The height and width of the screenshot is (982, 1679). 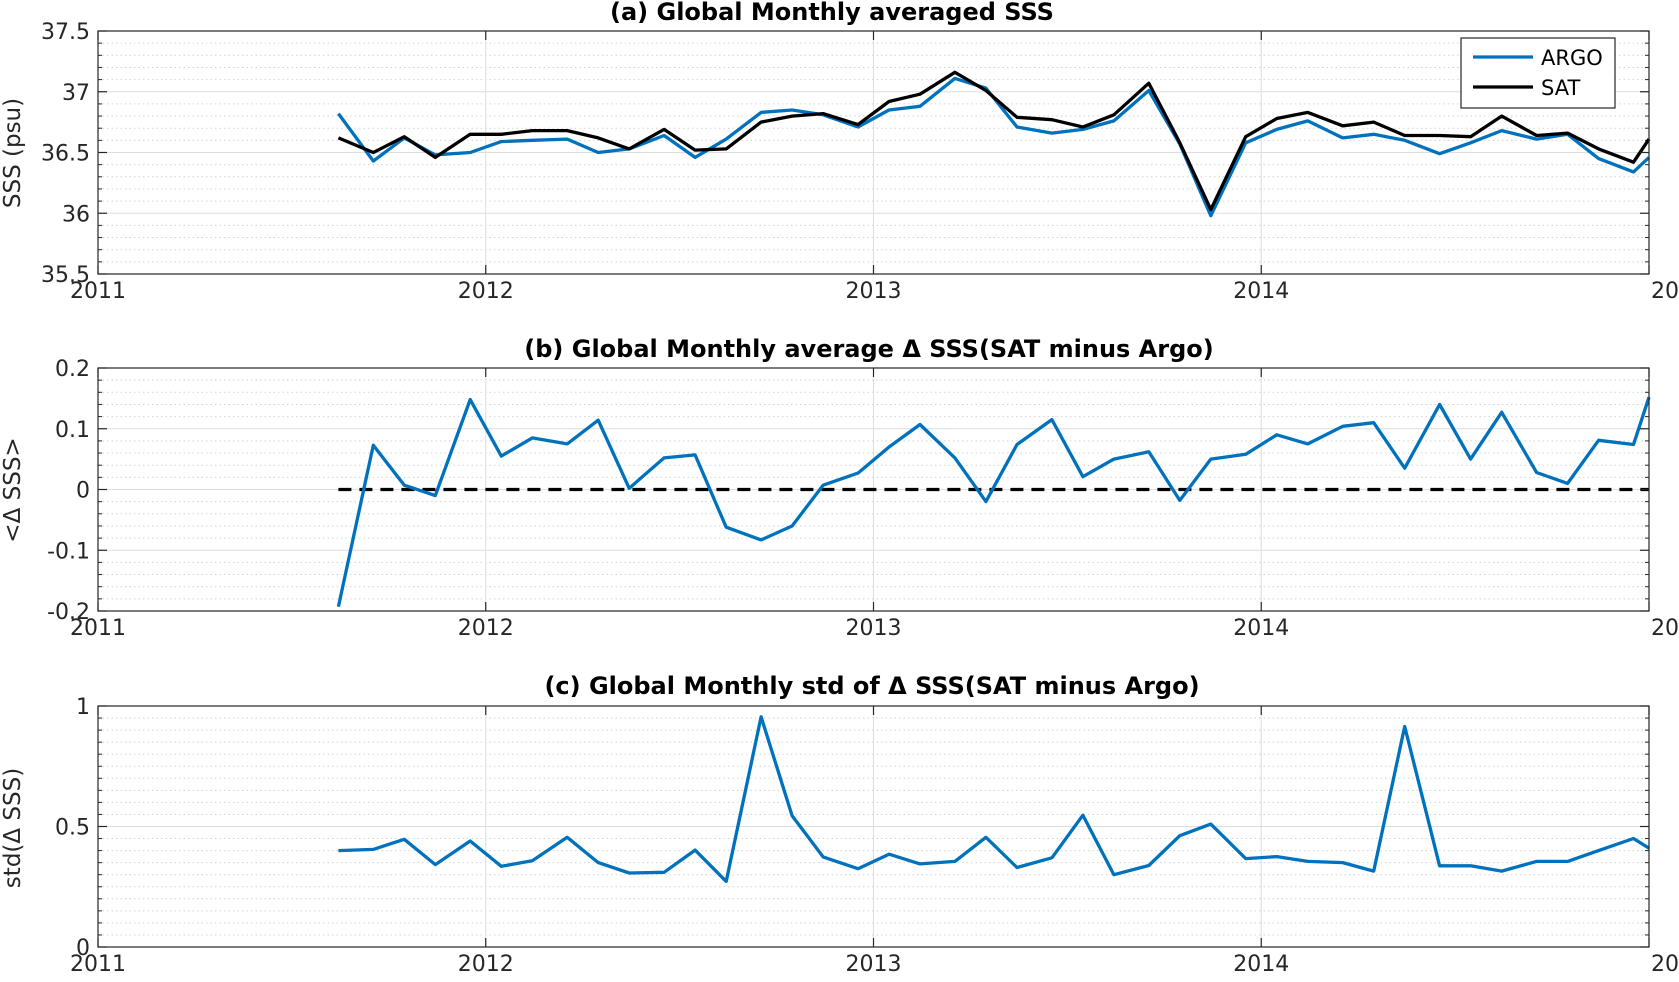 What do you see at coordinates (832, 13) in the screenshot?
I see `panel-a-title: (a) Global Monthly averaged SSS` at bounding box center [832, 13].